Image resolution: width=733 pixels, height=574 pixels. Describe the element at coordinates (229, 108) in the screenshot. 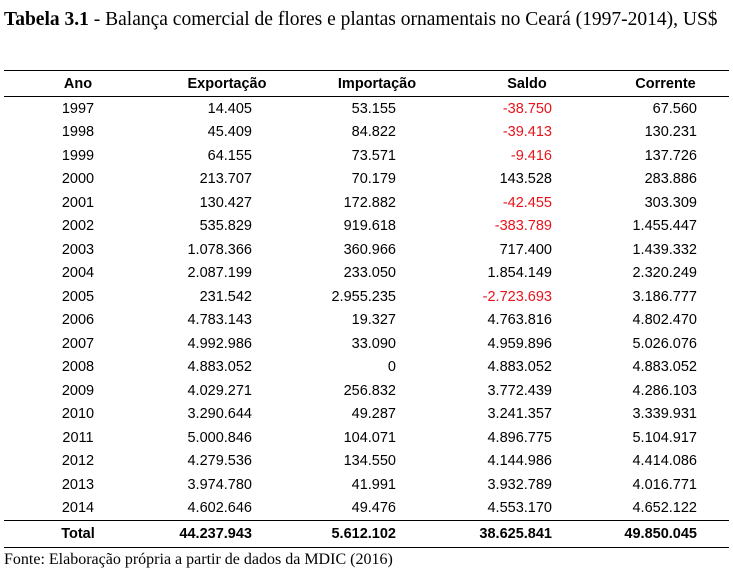

I see `cell-exportacao: 14.405` at that location.